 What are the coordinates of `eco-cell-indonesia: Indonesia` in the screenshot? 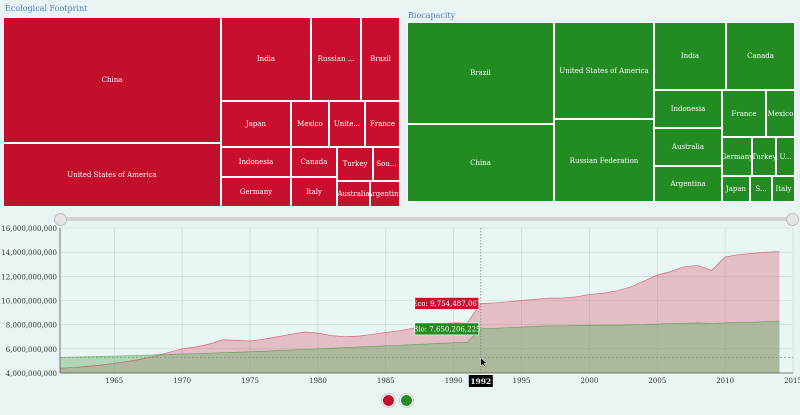 It's located at (256, 162).